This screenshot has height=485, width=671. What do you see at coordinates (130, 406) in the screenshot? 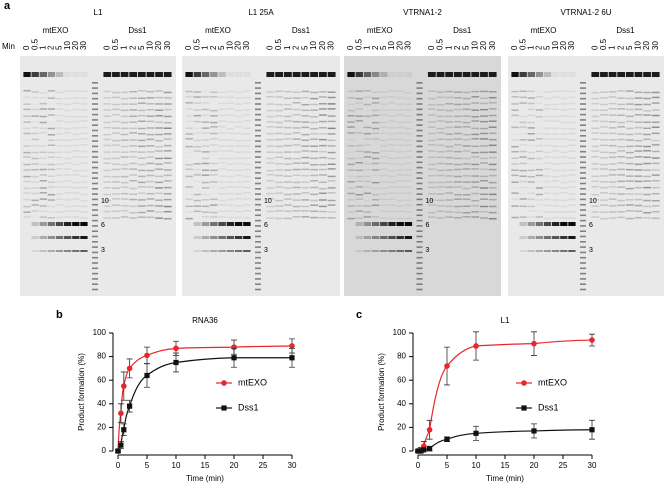
I see `data-point` at bounding box center [130, 406].